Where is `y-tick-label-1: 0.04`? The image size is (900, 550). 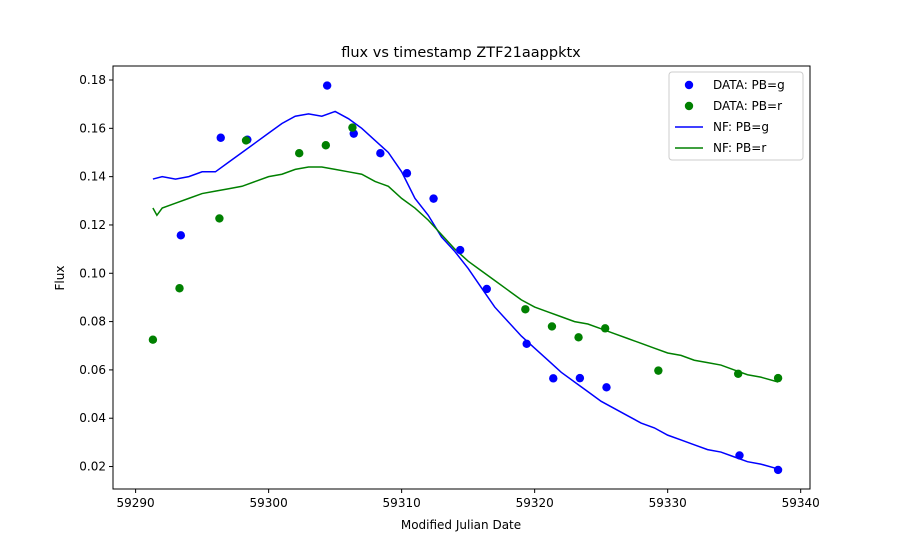 y-tick-label-1: 0.04 is located at coordinates (92, 418).